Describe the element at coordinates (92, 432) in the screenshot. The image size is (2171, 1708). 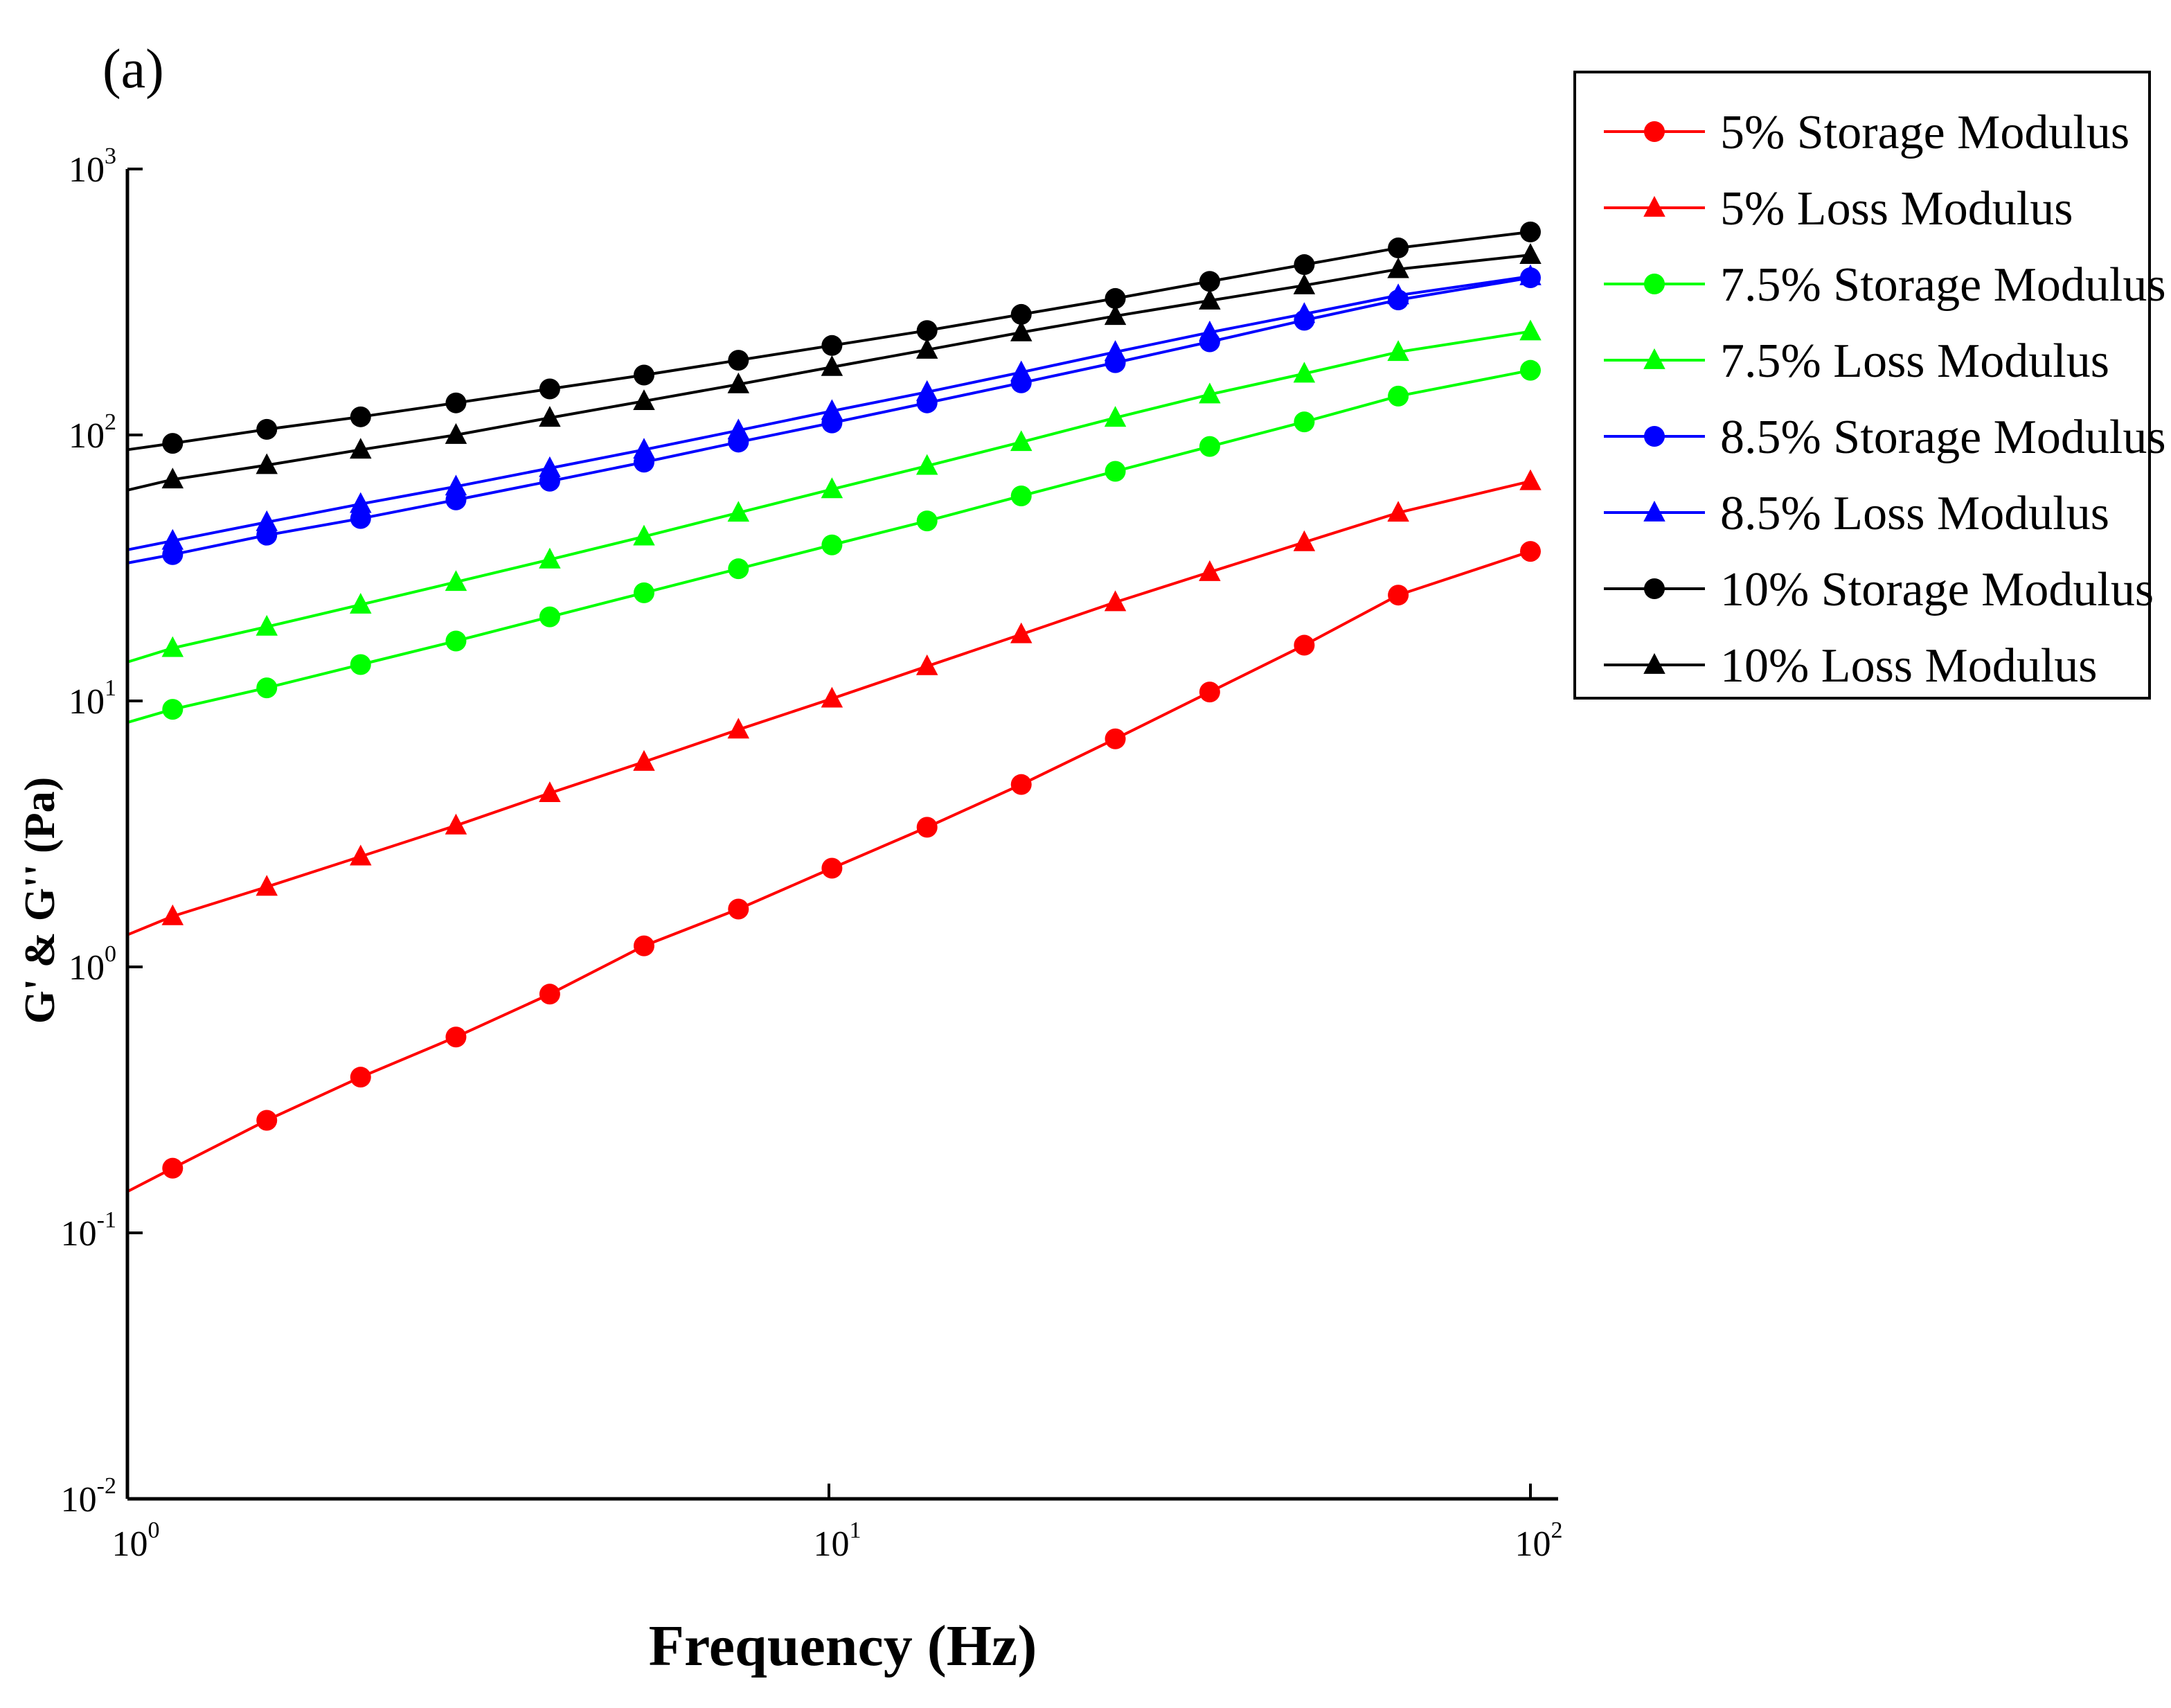
I see `y-tick-label: 10²` at that location.